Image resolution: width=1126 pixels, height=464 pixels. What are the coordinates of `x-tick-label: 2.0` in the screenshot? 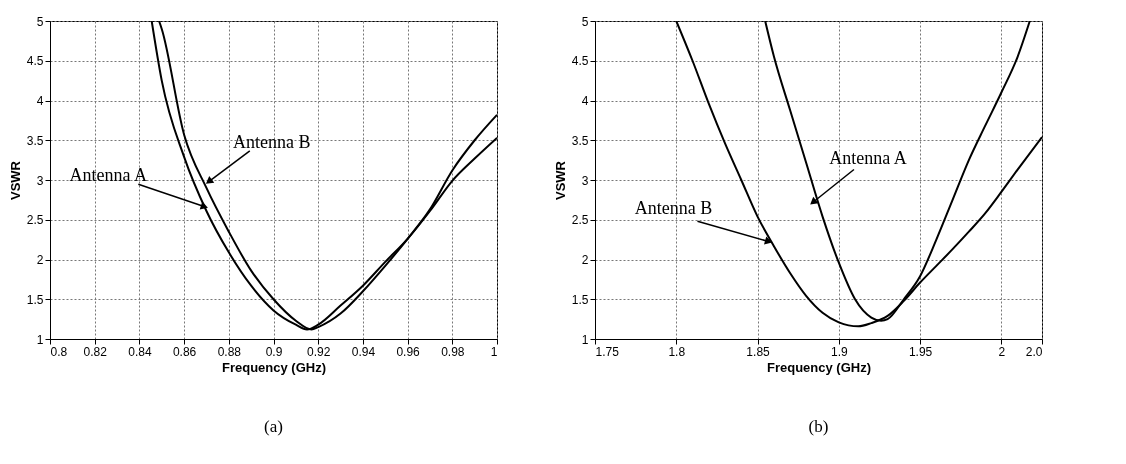 It's located at (1034, 351).